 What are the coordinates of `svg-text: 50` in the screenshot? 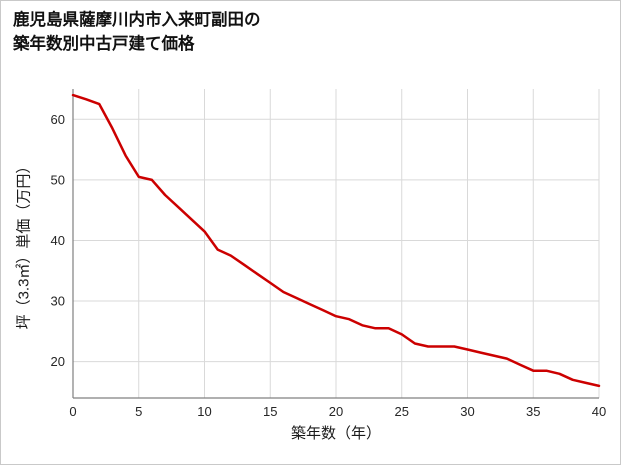 It's located at (58, 179).